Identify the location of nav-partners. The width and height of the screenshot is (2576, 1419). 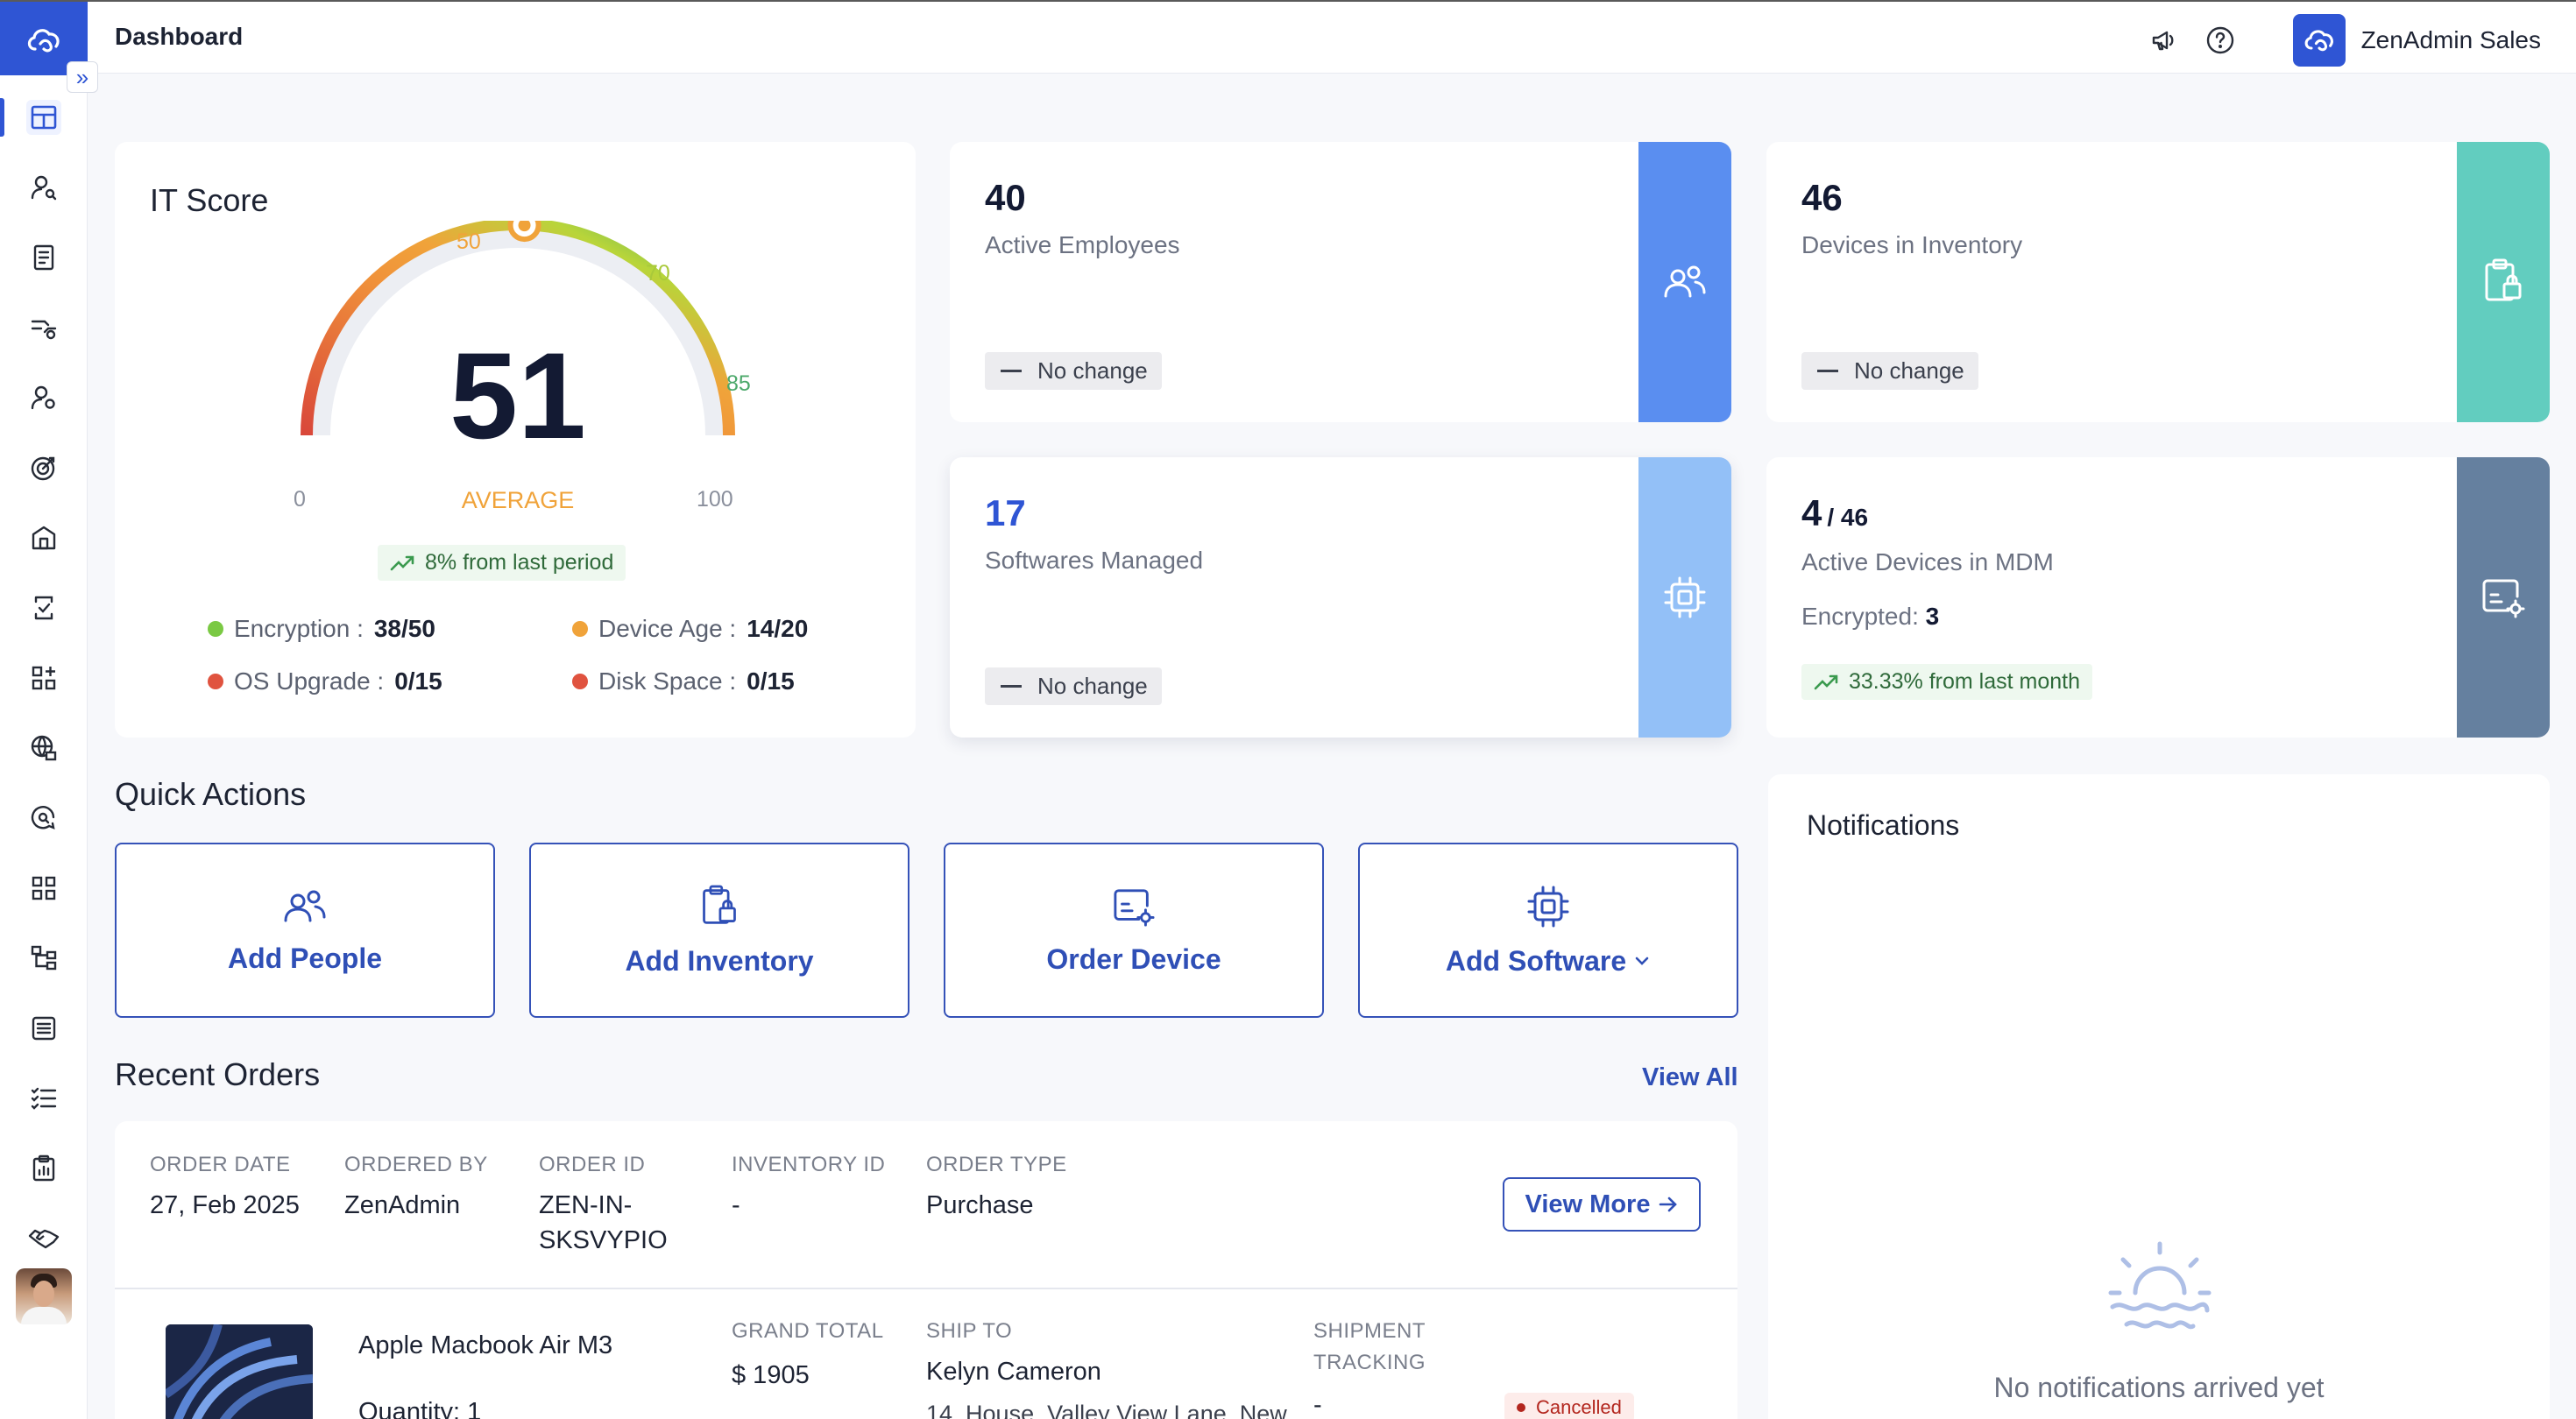
(43, 1238).